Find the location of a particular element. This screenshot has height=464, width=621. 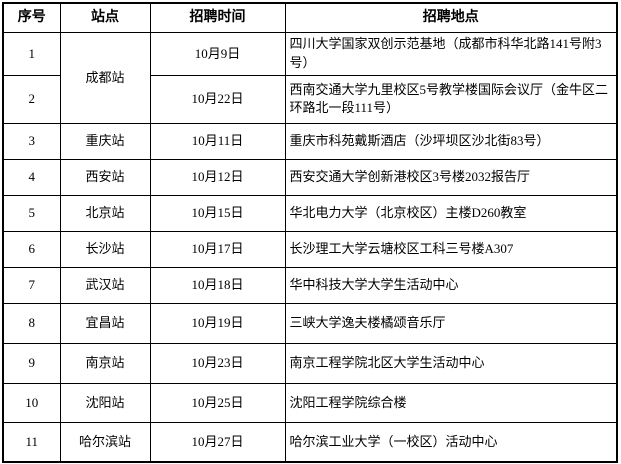

location-cell: 南京工程学院北区大学生活动中心 is located at coordinates (451, 363).